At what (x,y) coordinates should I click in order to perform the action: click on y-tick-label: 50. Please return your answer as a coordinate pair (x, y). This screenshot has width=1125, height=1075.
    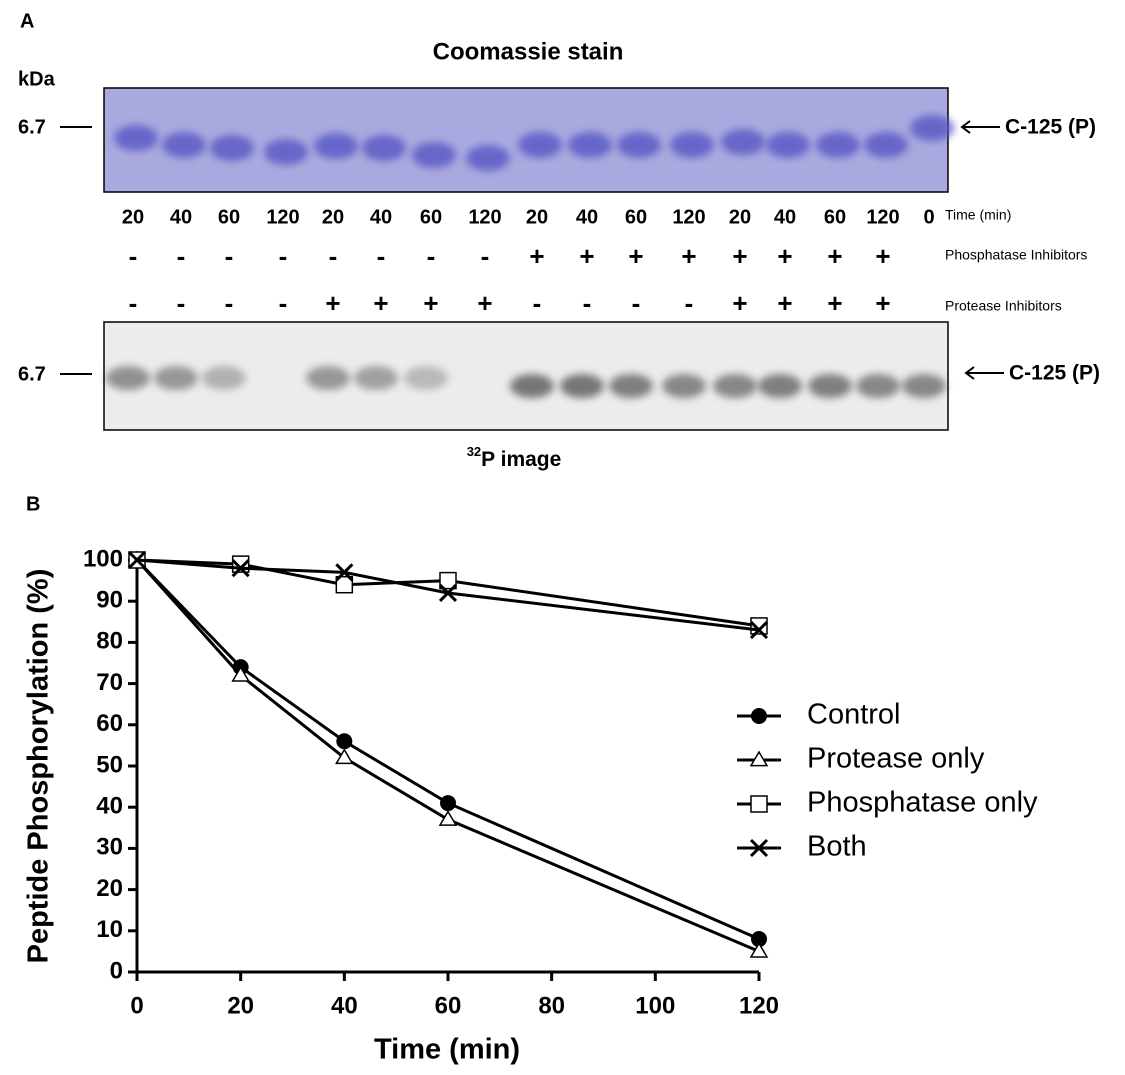
    Looking at the image, I should click on (109, 764).